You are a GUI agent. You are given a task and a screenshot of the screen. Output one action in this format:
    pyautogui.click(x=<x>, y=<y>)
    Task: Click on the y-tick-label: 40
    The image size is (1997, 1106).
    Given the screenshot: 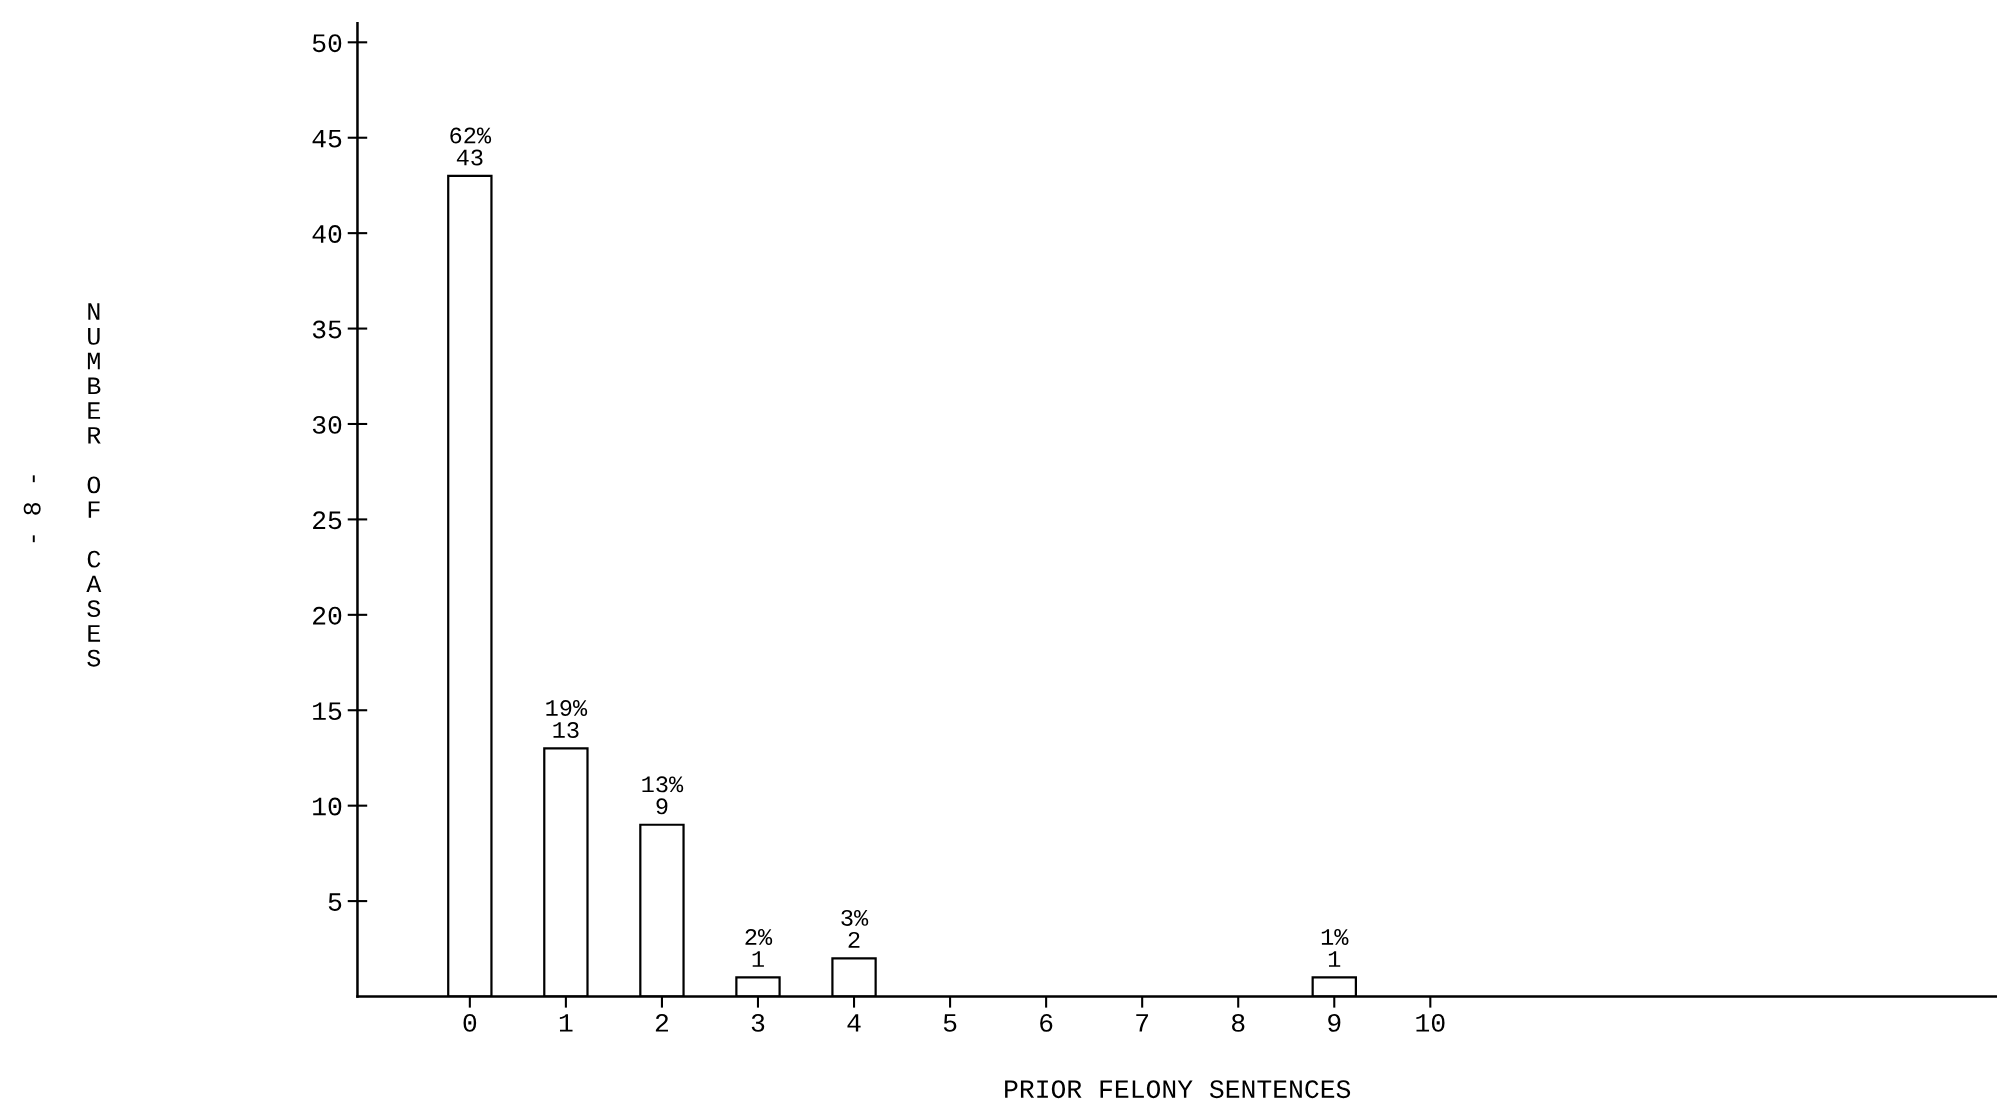 What is the action you would take?
    pyautogui.click(x=327, y=234)
    